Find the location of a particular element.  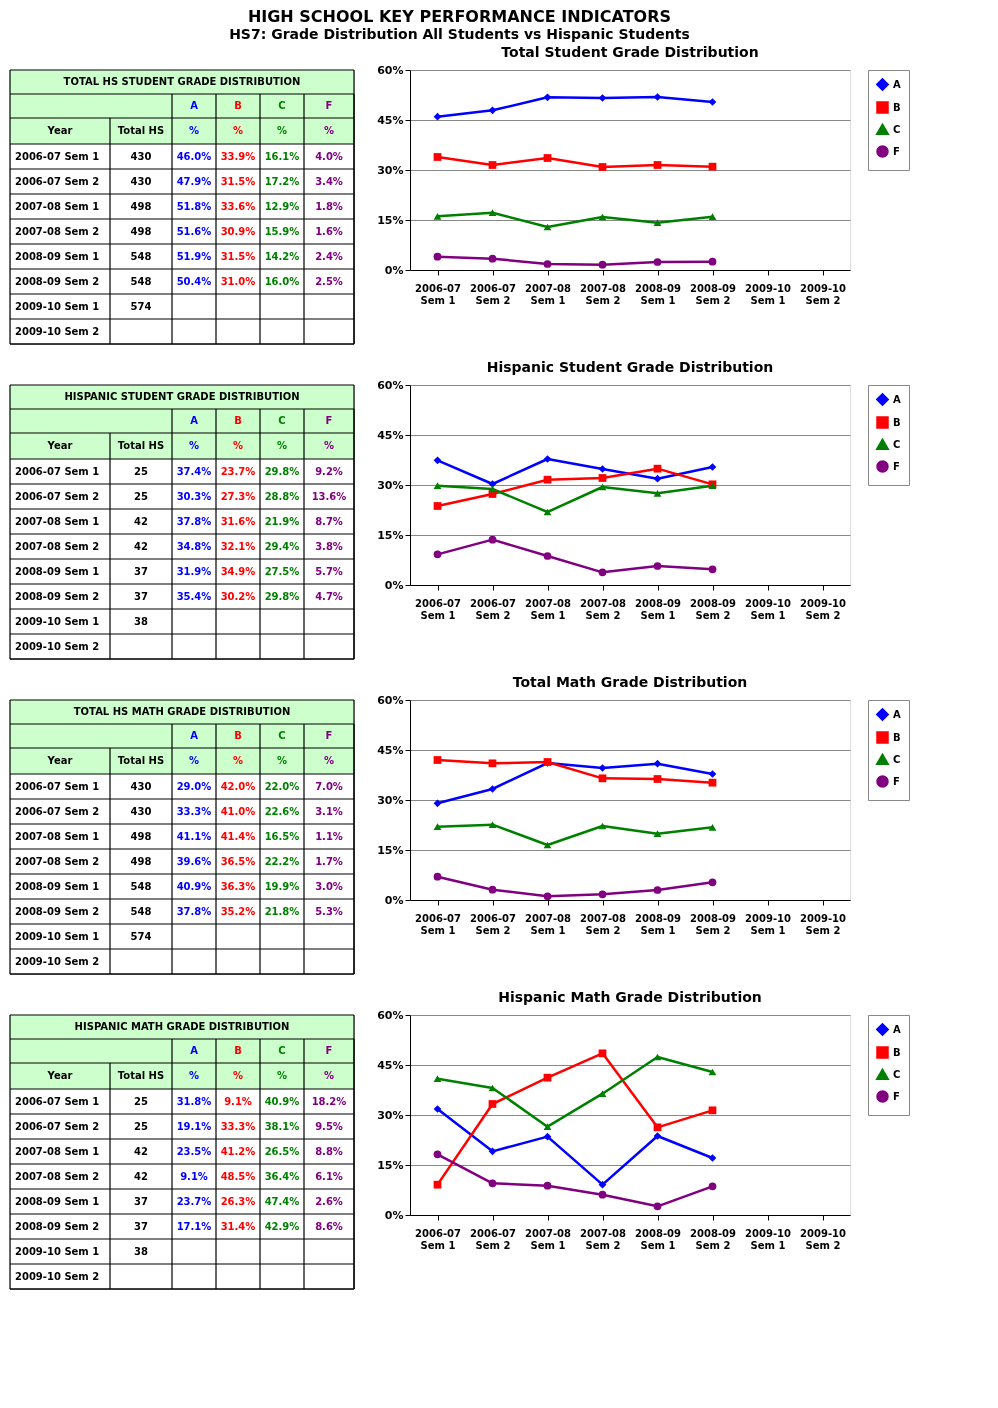

text: 17.1% is located at coordinates (194, 1226).